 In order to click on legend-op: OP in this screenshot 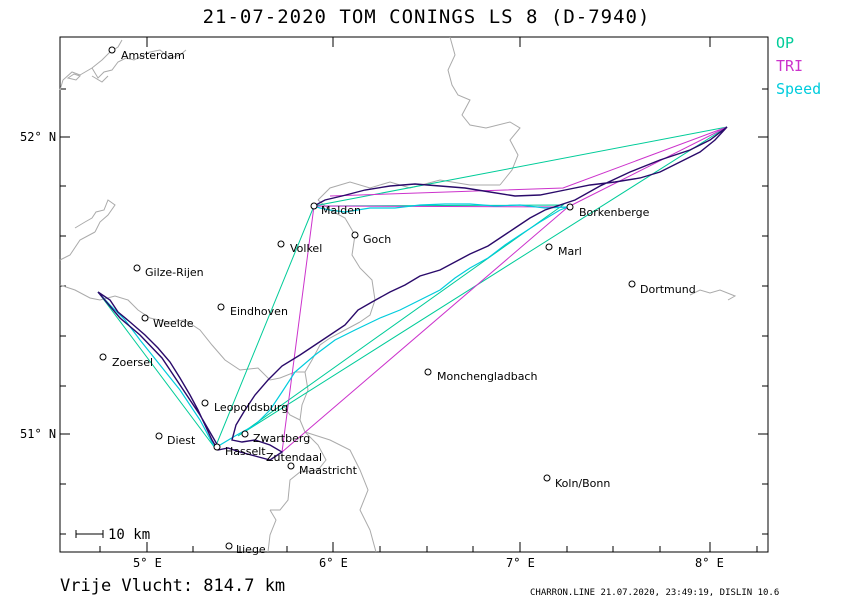, I will do `click(785, 43)`.